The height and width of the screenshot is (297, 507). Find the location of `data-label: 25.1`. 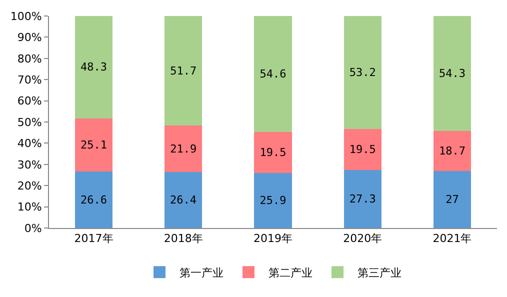

data-label: 25.1 is located at coordinates (94, 145).